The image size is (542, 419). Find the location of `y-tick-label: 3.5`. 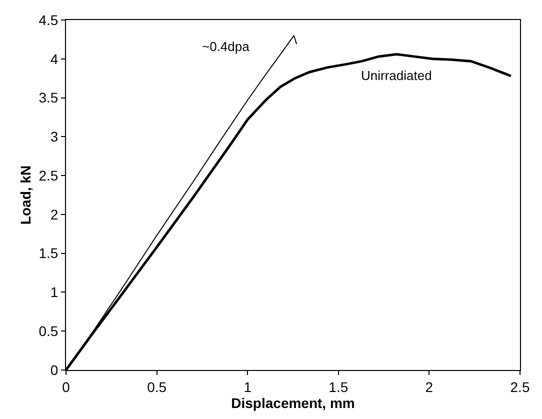

y-tick-label: 3.5 is located at coordinates (48, 98).